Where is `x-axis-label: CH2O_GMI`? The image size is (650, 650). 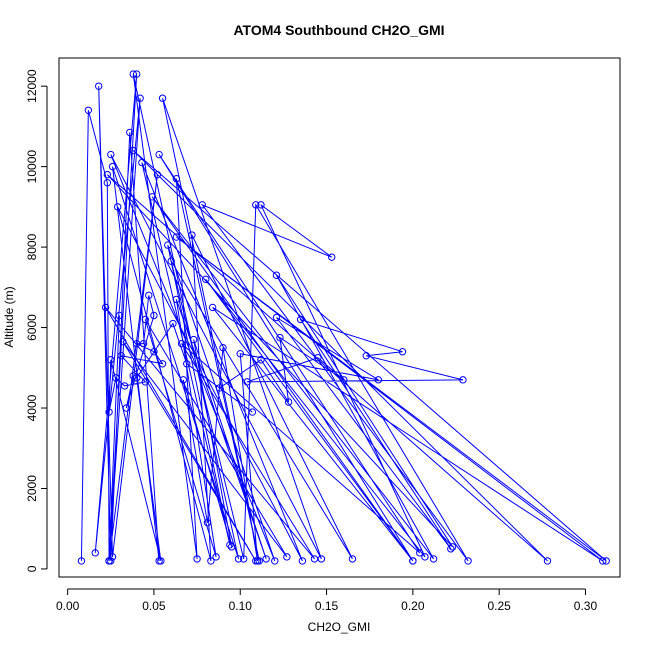
x-axis-label: CH2O_GMI is located at coordinates (339, 627).